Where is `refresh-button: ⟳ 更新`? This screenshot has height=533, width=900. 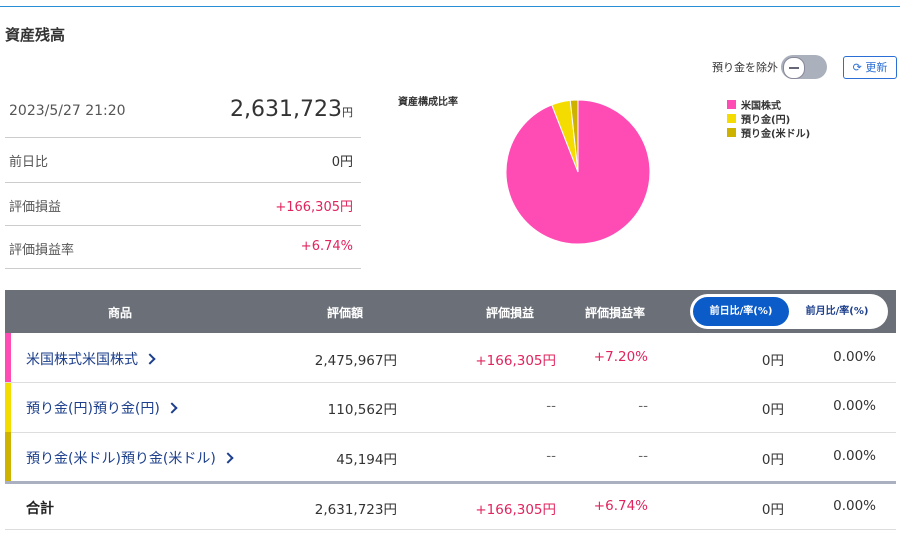 refresh-button: ⟳ 更新 is located at coordinates (870, 67).